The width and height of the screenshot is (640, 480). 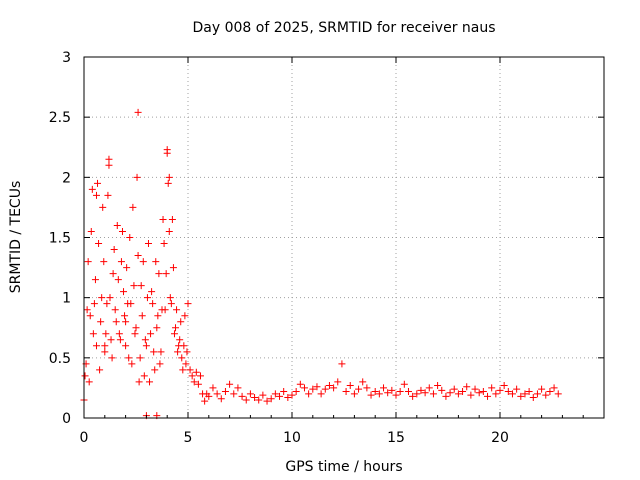 What do you see at coordinates (396, 438) in the screenshot?
I see `x-tick-label: 15` at bounding box center [396, 438].